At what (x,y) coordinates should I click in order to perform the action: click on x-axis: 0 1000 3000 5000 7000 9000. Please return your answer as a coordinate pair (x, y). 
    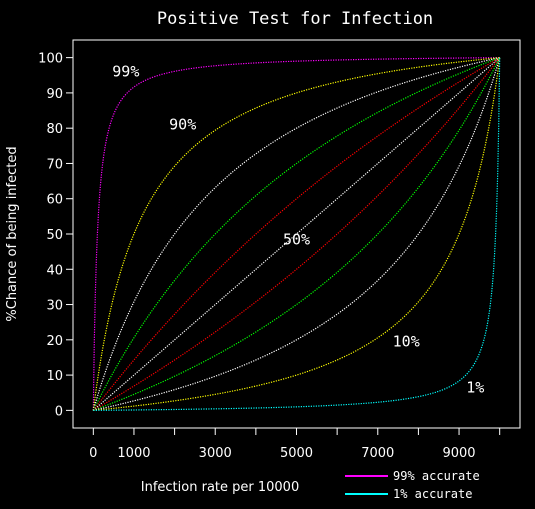
    Looking at the image, I should click on (295, 444).